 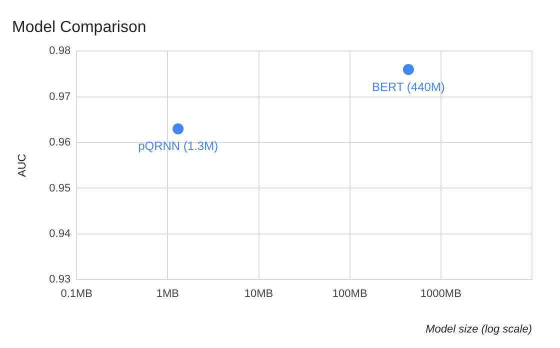 What do you see at coordinates (76, 294) in the screenshot?
I see `x-tick-label: 0.1MB` at bounding box center [76, 294].